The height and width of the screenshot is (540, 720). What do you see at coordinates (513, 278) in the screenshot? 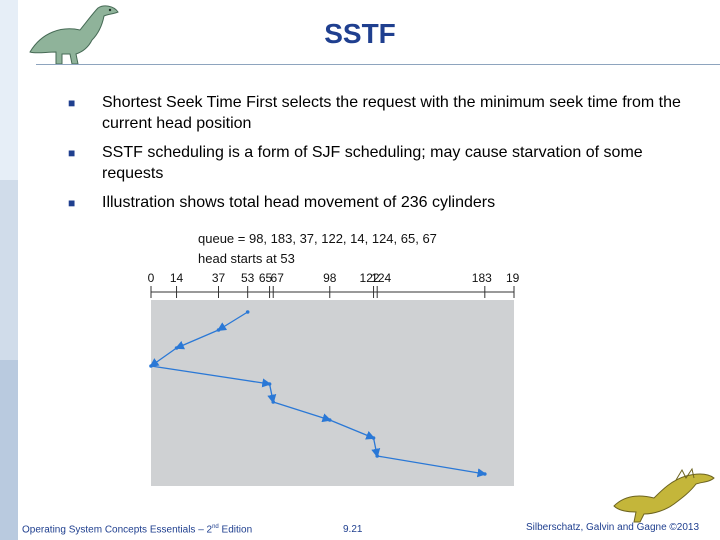
I see `axis-tick-label: 199` at bounding box center [513, 278].